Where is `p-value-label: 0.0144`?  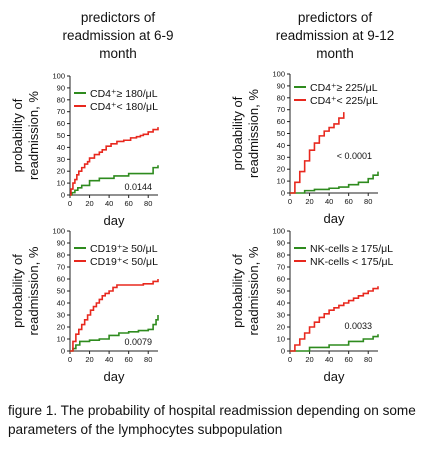 p-value-label: 0.0144 is located at coordinates (138, 187).